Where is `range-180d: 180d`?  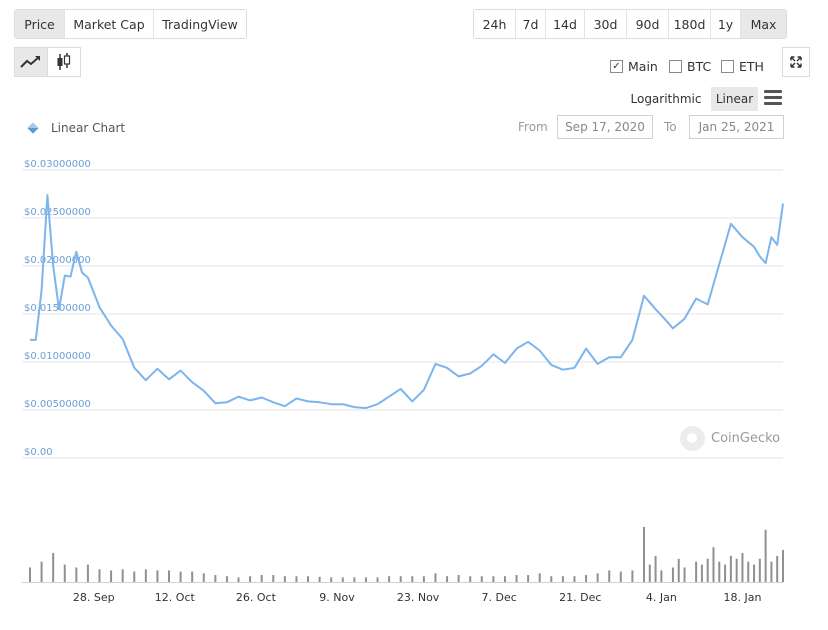 range-180d: 180d is located at coordinates (690, 24).